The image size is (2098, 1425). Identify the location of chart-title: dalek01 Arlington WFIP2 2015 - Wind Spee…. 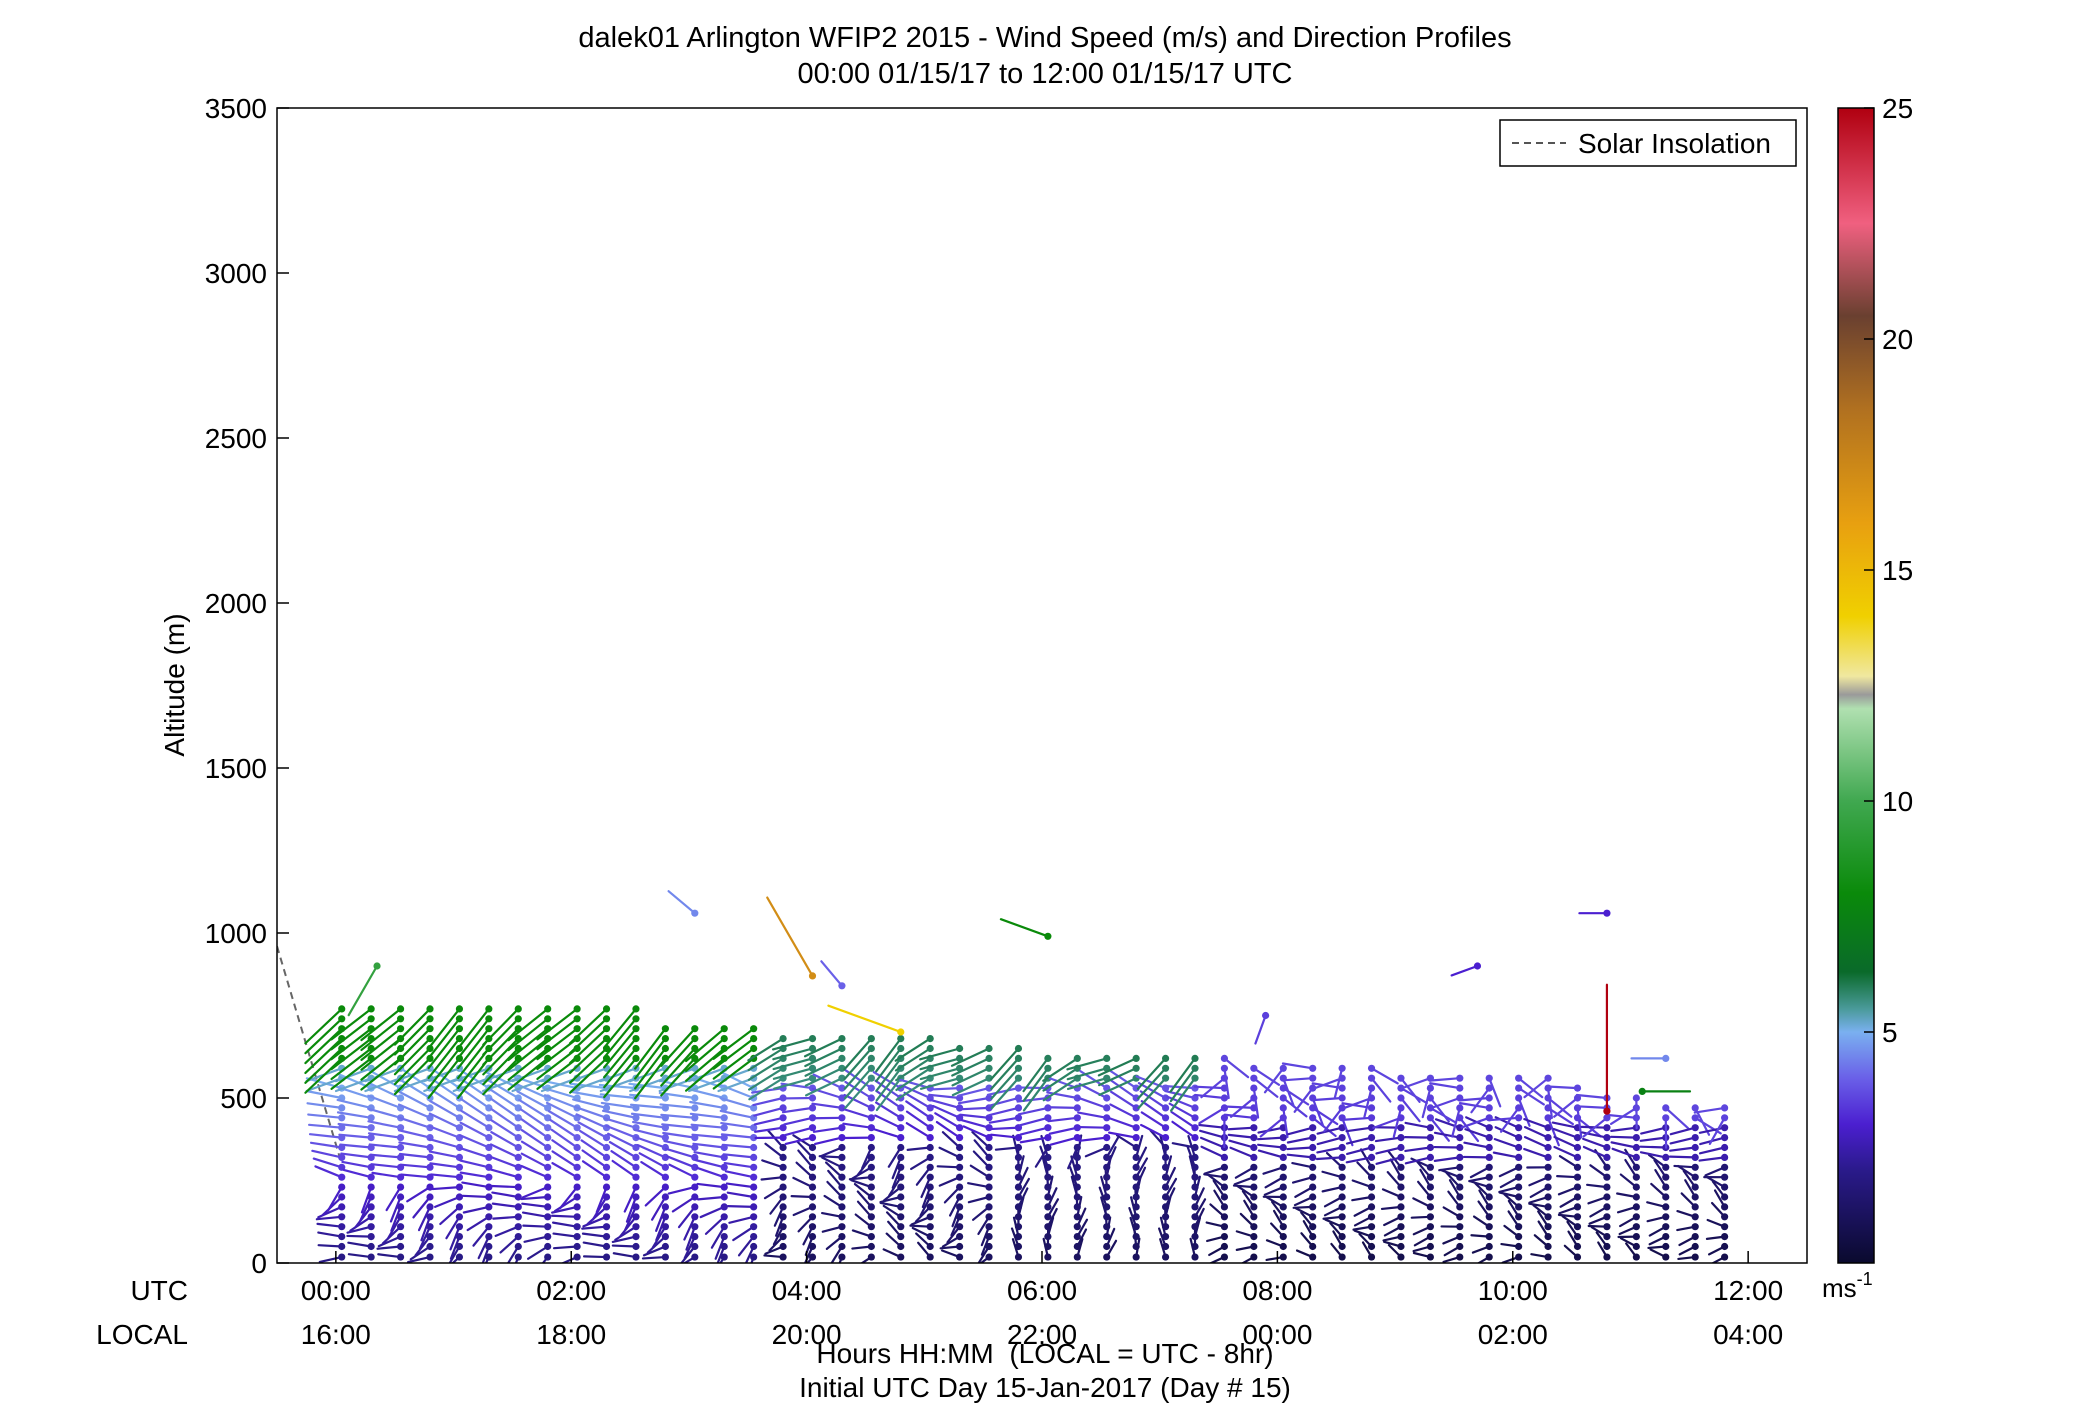
(1044, 38).